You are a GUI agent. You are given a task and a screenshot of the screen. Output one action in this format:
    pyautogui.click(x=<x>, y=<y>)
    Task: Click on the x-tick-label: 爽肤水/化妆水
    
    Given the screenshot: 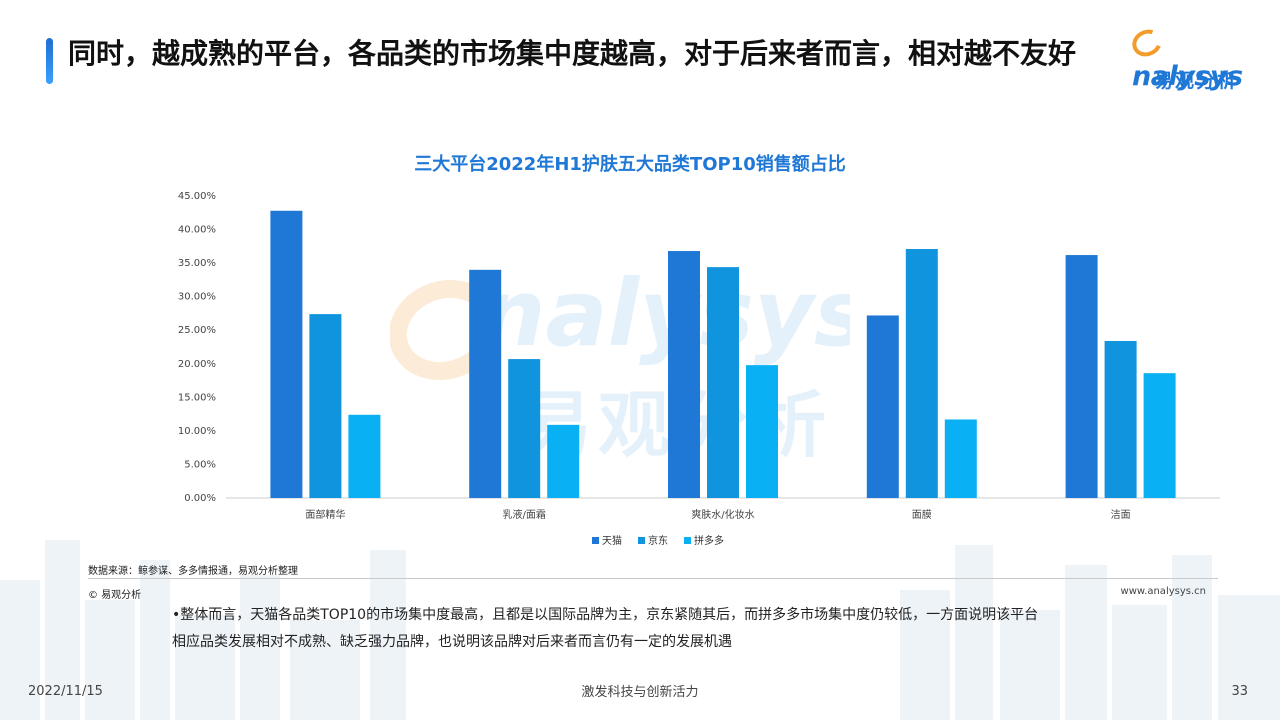 What is the action you would take?
    pyautogui.click(x=722, y=514)
    